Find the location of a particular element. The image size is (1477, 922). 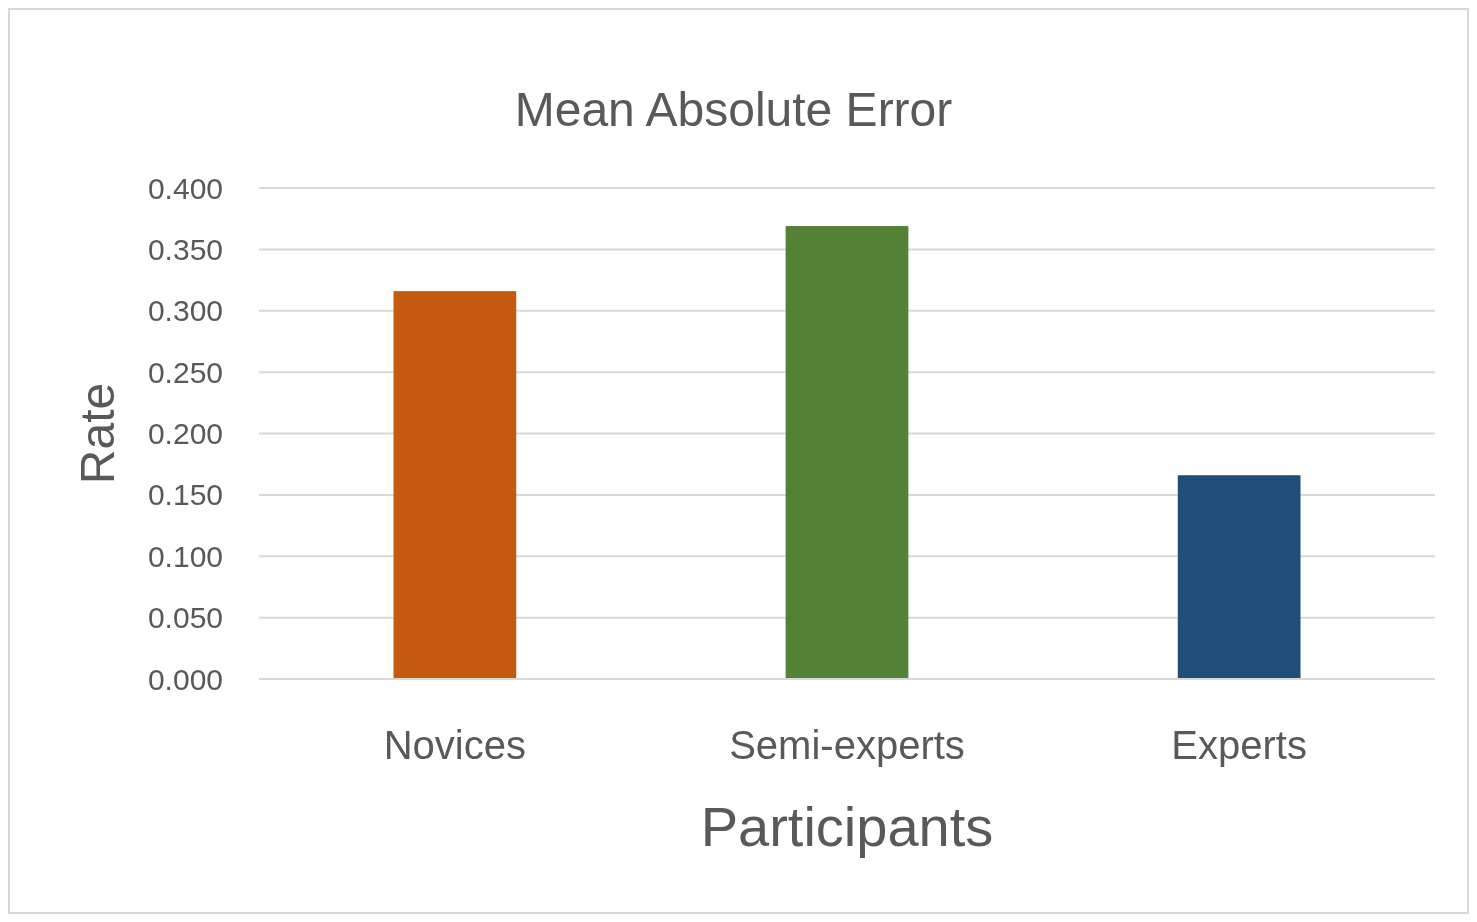

x-tick-label: Experts is located at coordinates (1239, 745).